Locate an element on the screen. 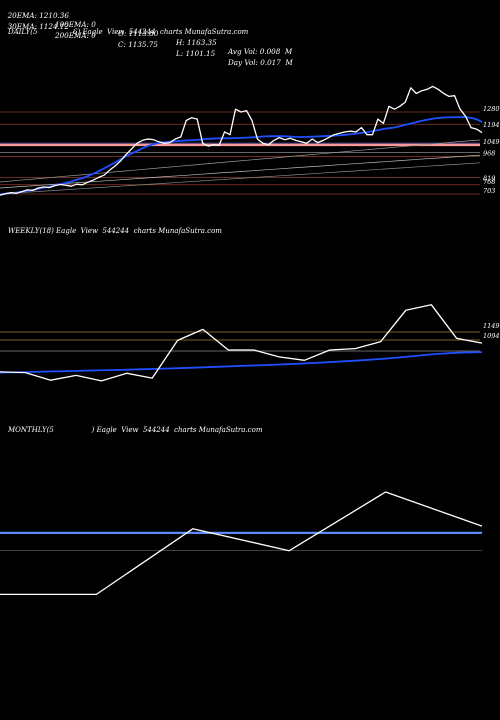 The height and width of the screenshot is (720, 500). ema30-value: 30EMA: 1124.12 is located at coordinates (38, 26).